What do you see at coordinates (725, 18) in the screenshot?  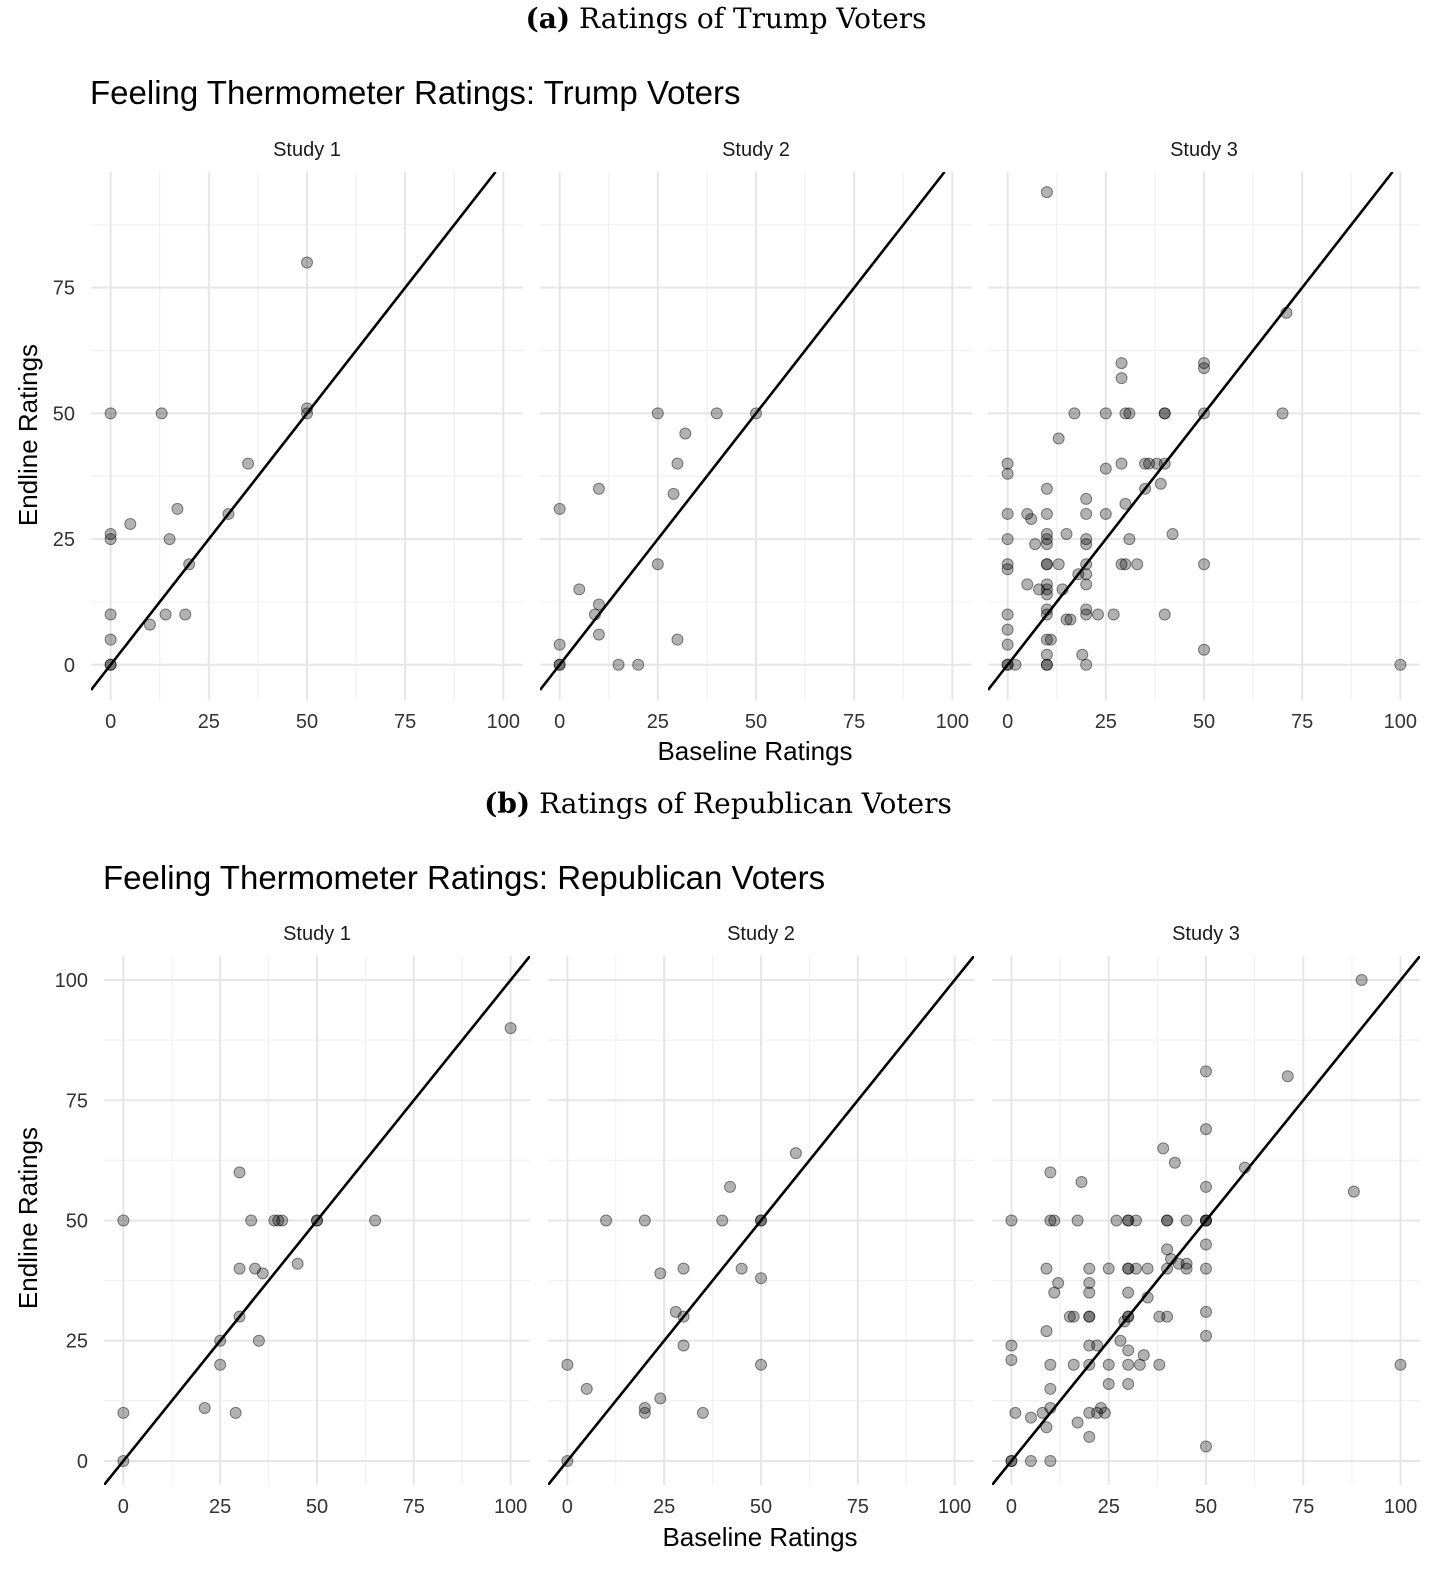 I see `panel-a-caption: (a) Ratings of Trump Voters` at bounding box center [725, 18].